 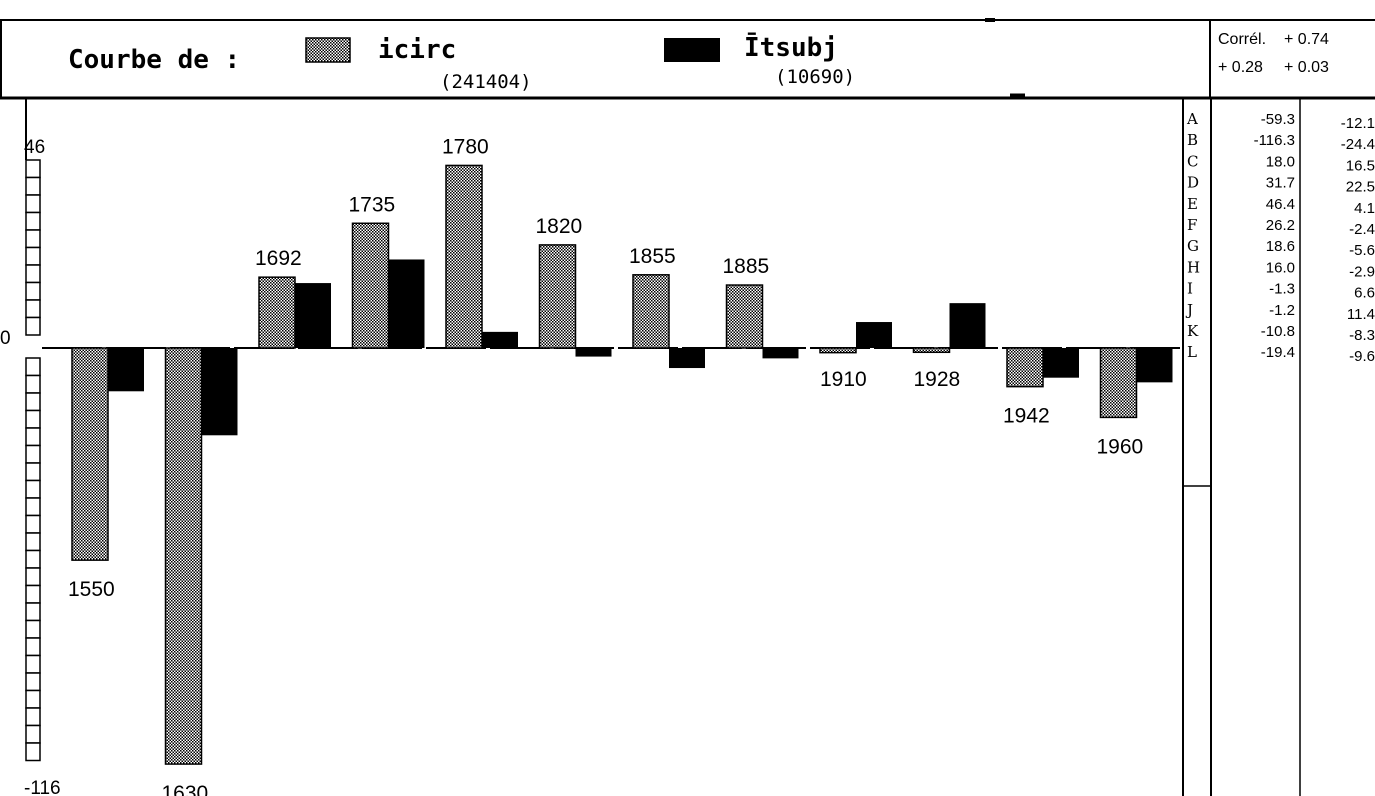 What do you see at coordinates (1278, 352) in the screenshot?
I see `table-row-value-1: -19.4` at bounding box center [1278, 352].